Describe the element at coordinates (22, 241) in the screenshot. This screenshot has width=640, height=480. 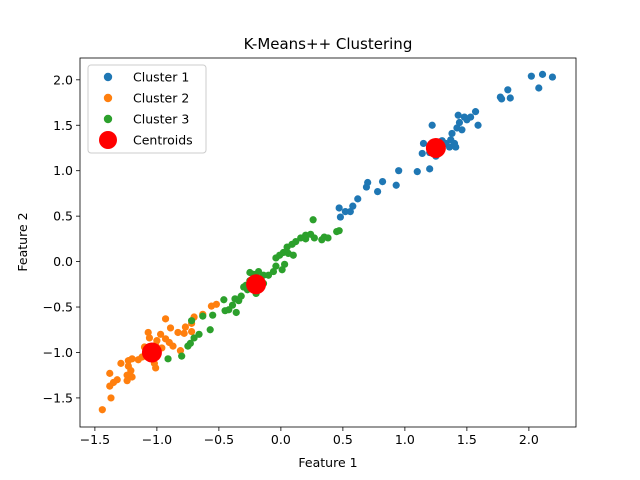
I see `y-axis-label: Feature 2` at that location.